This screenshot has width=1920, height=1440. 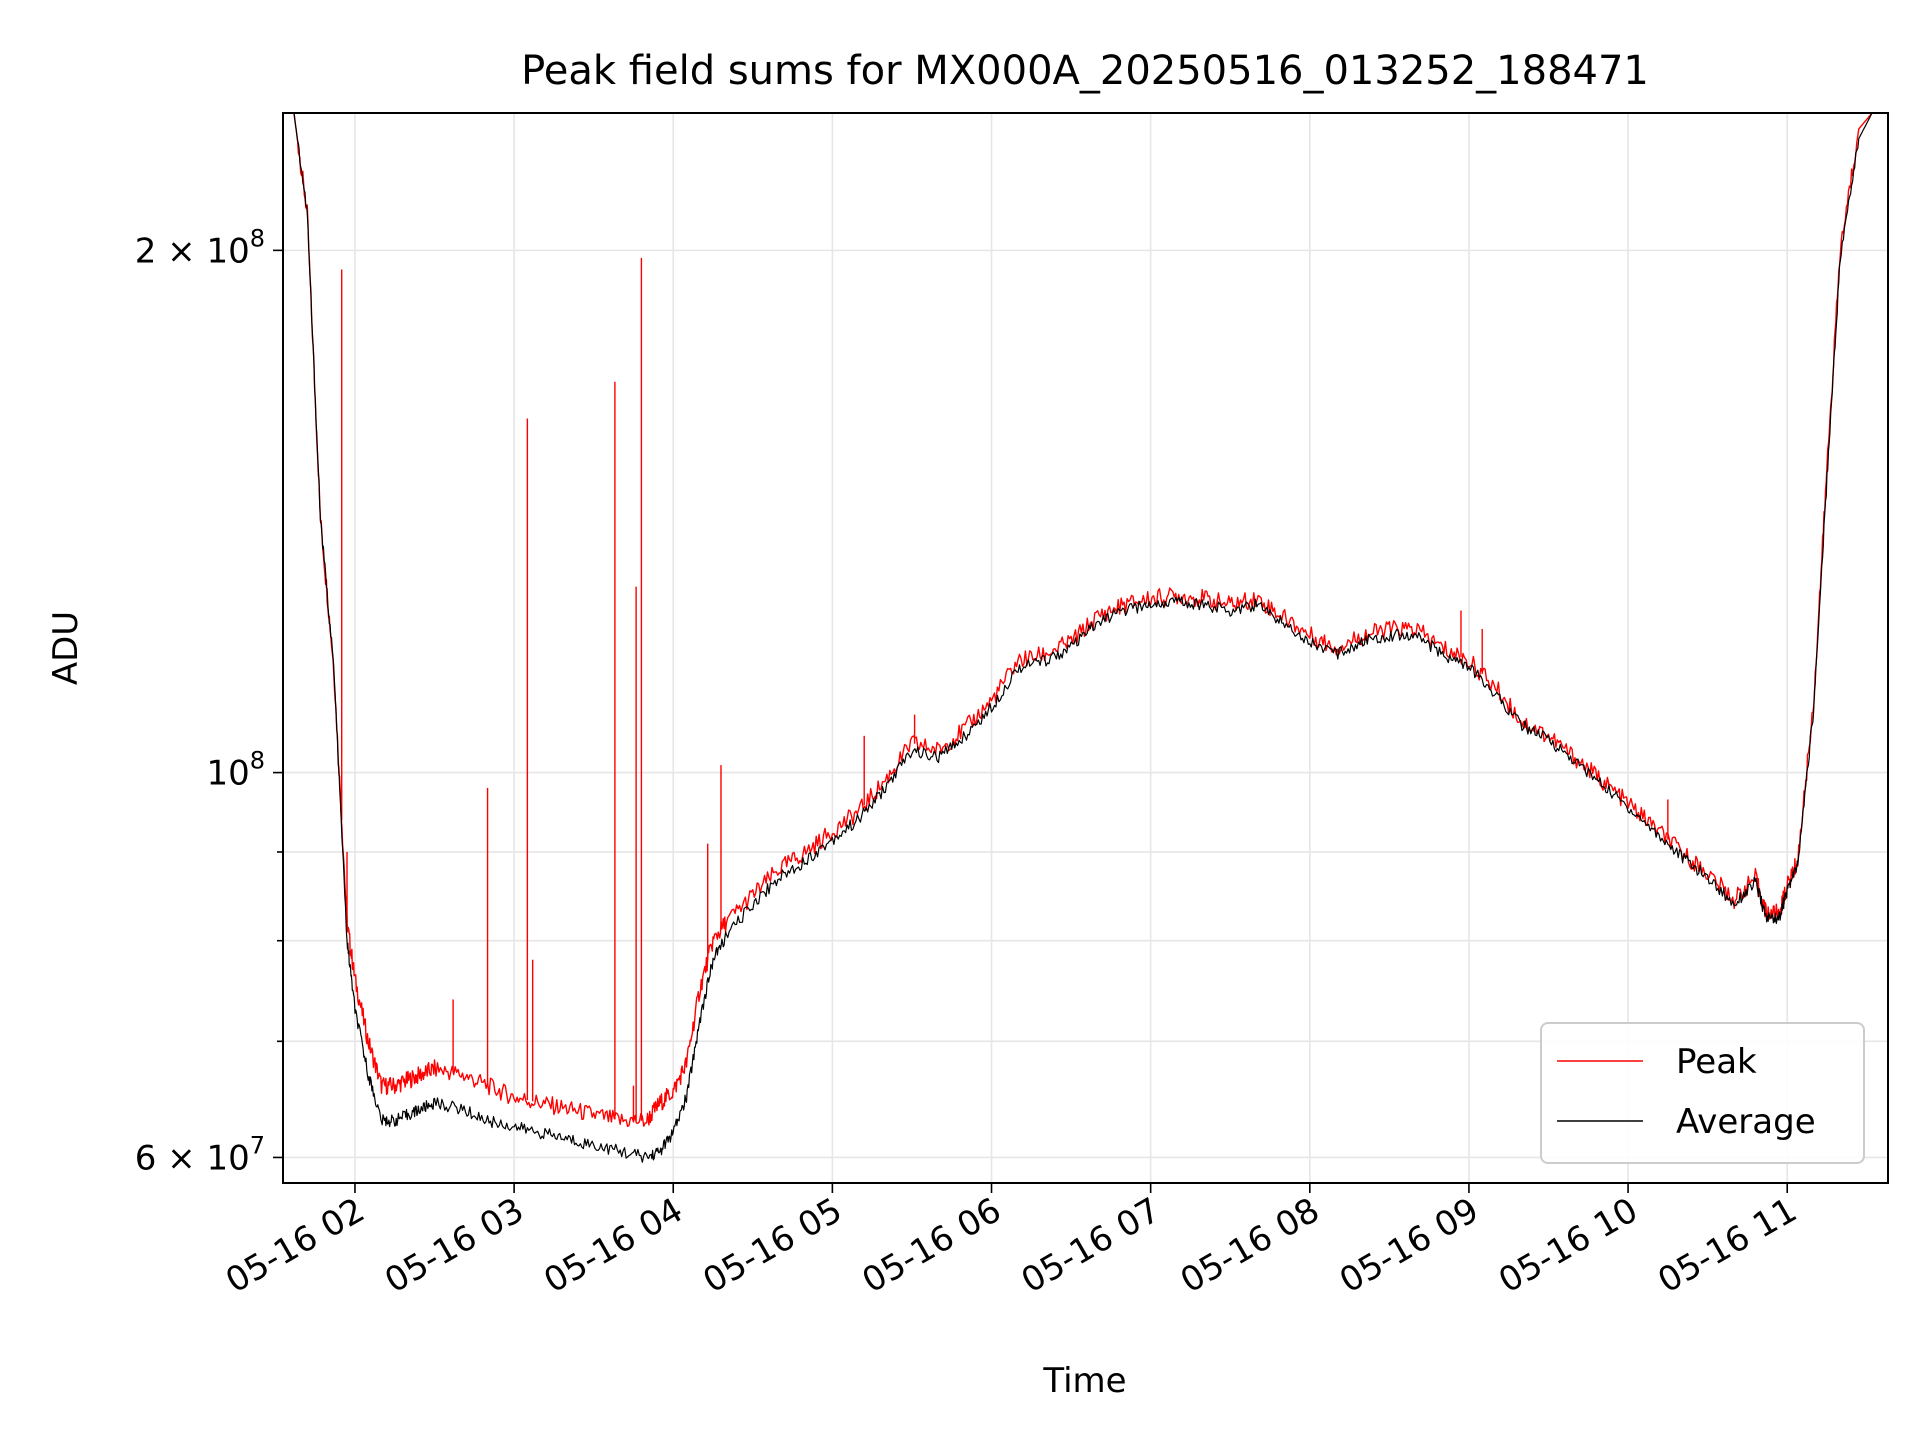 I want to click on legend: Peak Average, so click(x=1702, y=1093).